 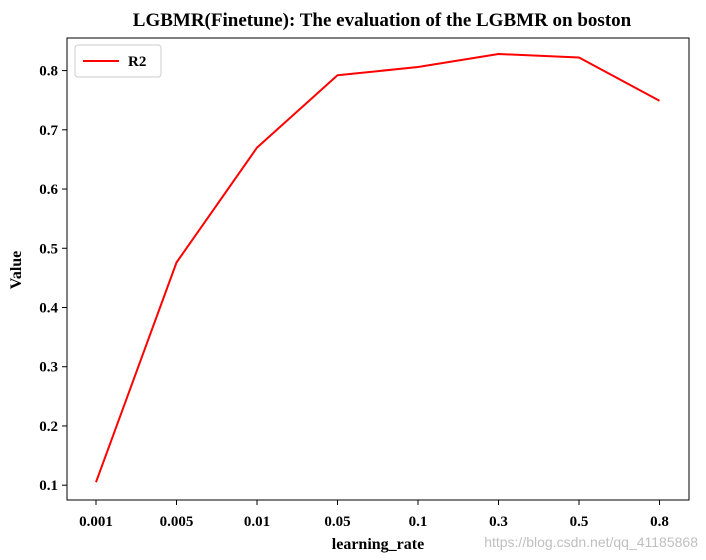 I want to click on x-axis: 0.001 0.005 0.01 0.05 0.1 0.3 0.5 0.8, so click(x=374, y=515).